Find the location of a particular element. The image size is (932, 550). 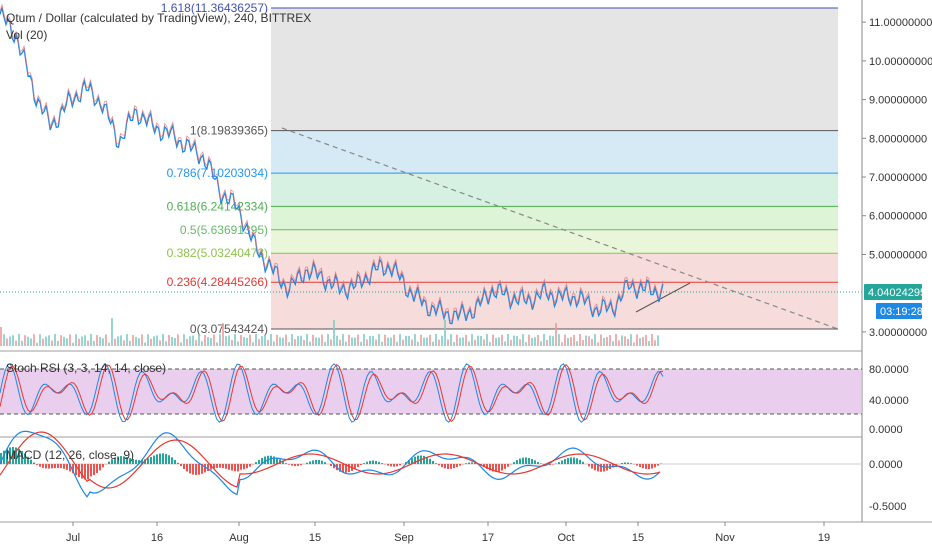

fib-label-0786: 0.786(7.10203034) is located at coordinates (217, 173).